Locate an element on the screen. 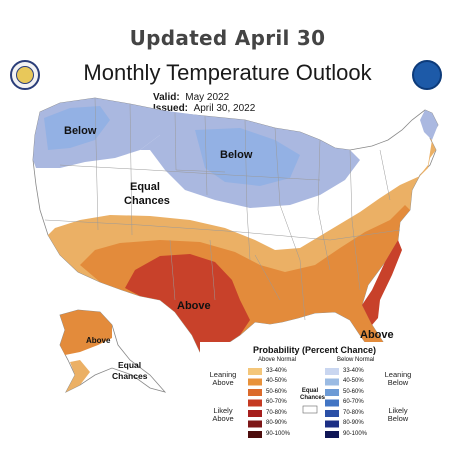  legend-leaning-below-line2: Below is located at coordinates (398, 382).